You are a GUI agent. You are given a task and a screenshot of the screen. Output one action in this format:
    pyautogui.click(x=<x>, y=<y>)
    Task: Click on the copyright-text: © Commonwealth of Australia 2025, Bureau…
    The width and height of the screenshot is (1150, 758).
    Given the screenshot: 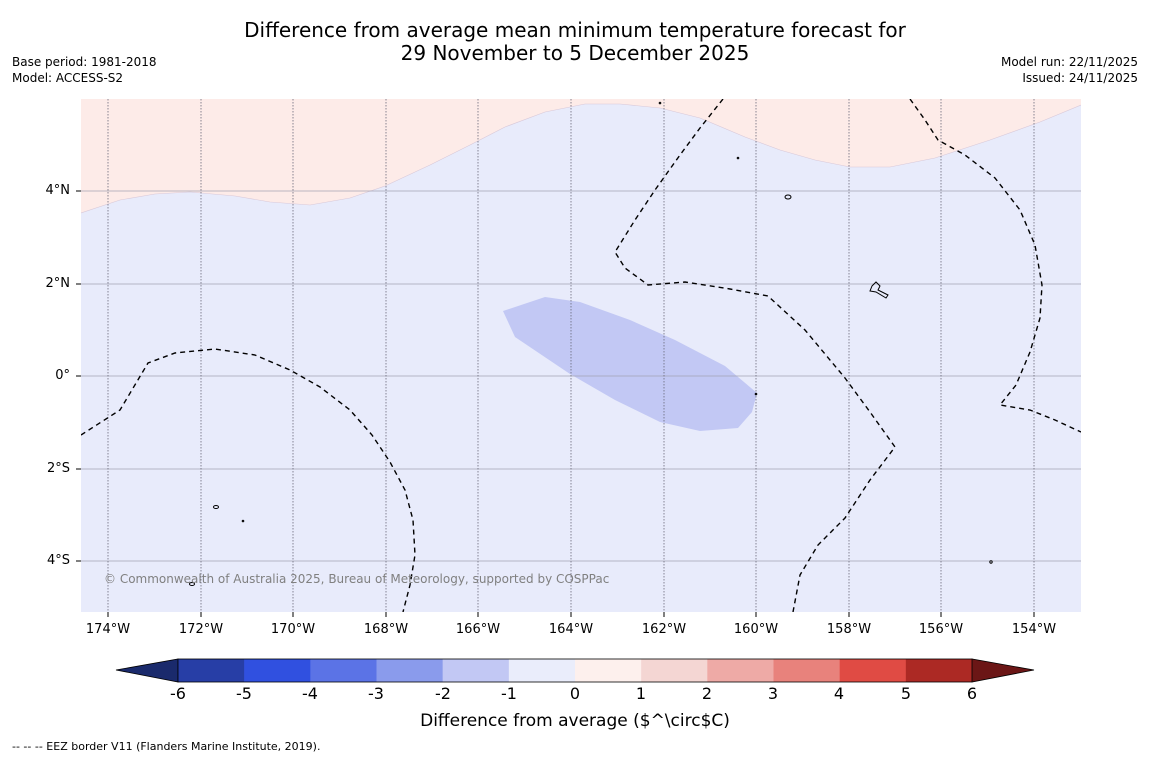 What is the action you would take?
    pyautogui.click(x=357, y=579)
    